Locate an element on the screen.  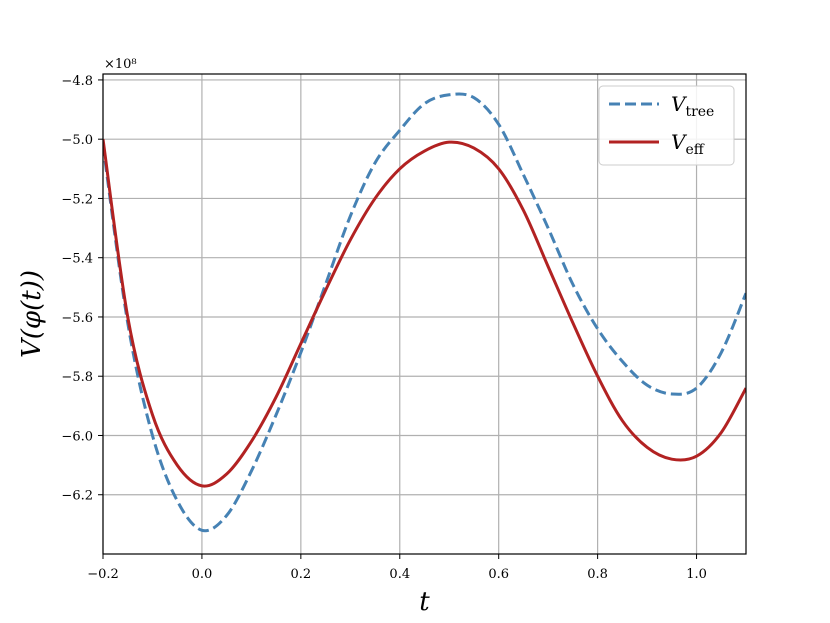
x-tick-label: 0.6 is located at coordinates (498, 574).